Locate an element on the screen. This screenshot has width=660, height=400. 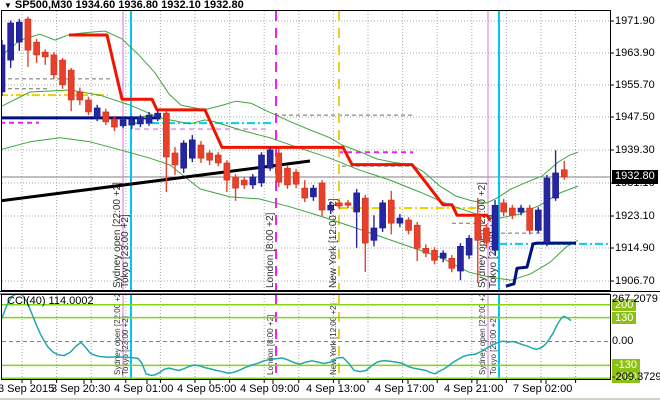
price-axis-label: 1906.70 is located at coordinates (635, 281).